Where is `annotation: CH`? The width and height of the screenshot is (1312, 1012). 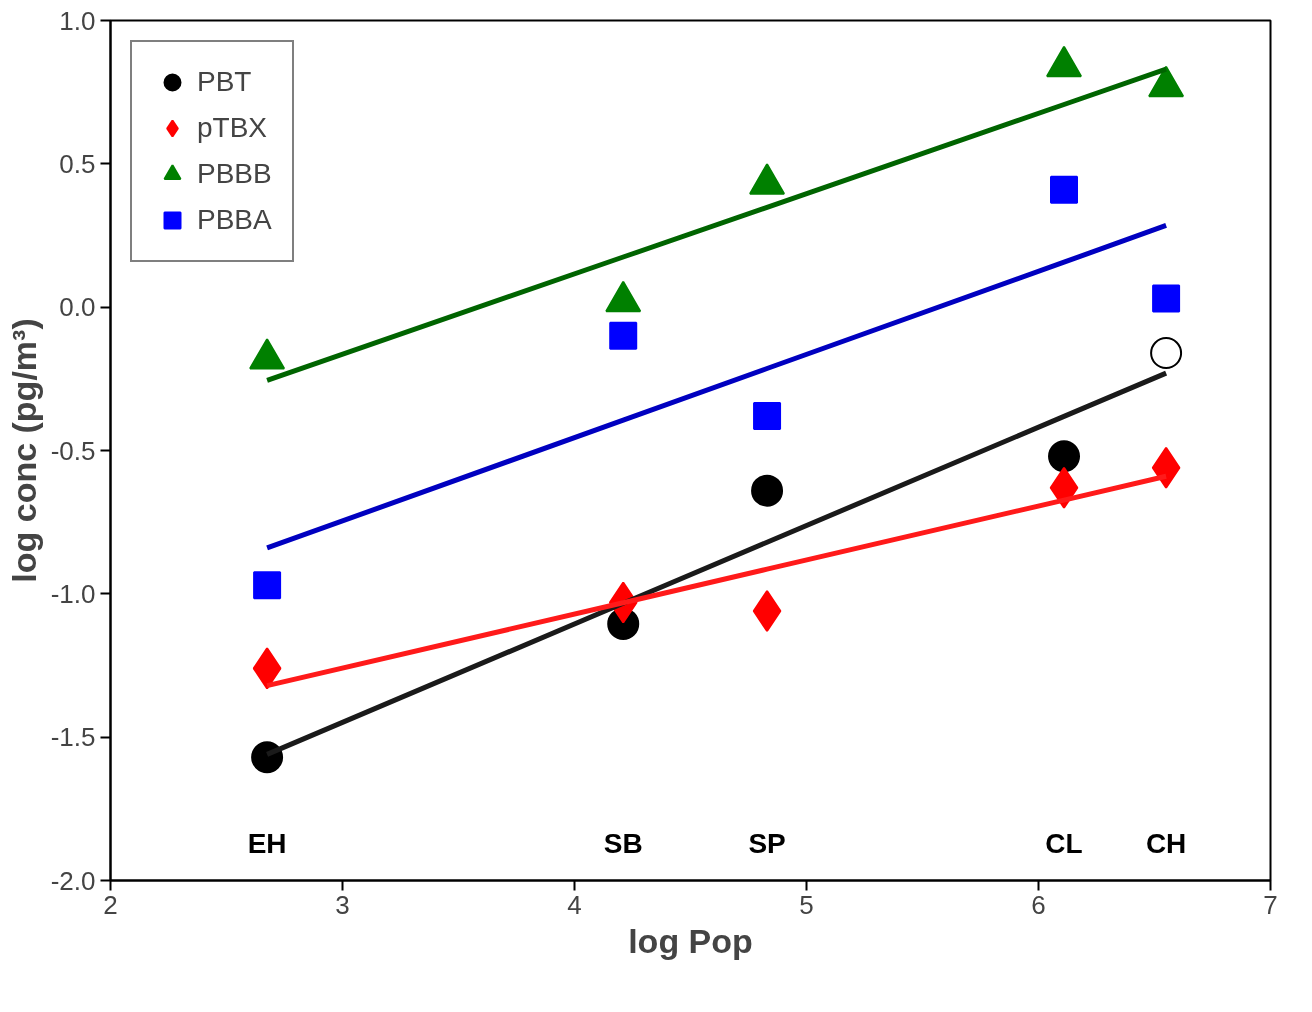 annotation: CH is located at coordinates (1166, 844).